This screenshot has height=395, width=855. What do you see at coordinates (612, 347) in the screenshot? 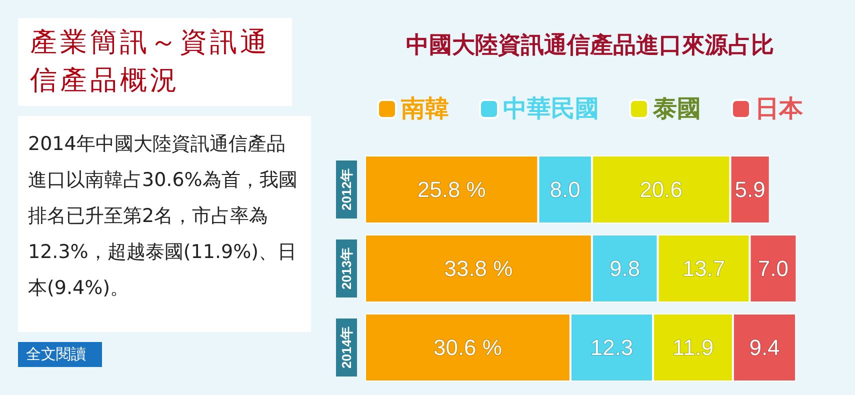
I see `data-label: 12.3` at bounding box center [612, 347].